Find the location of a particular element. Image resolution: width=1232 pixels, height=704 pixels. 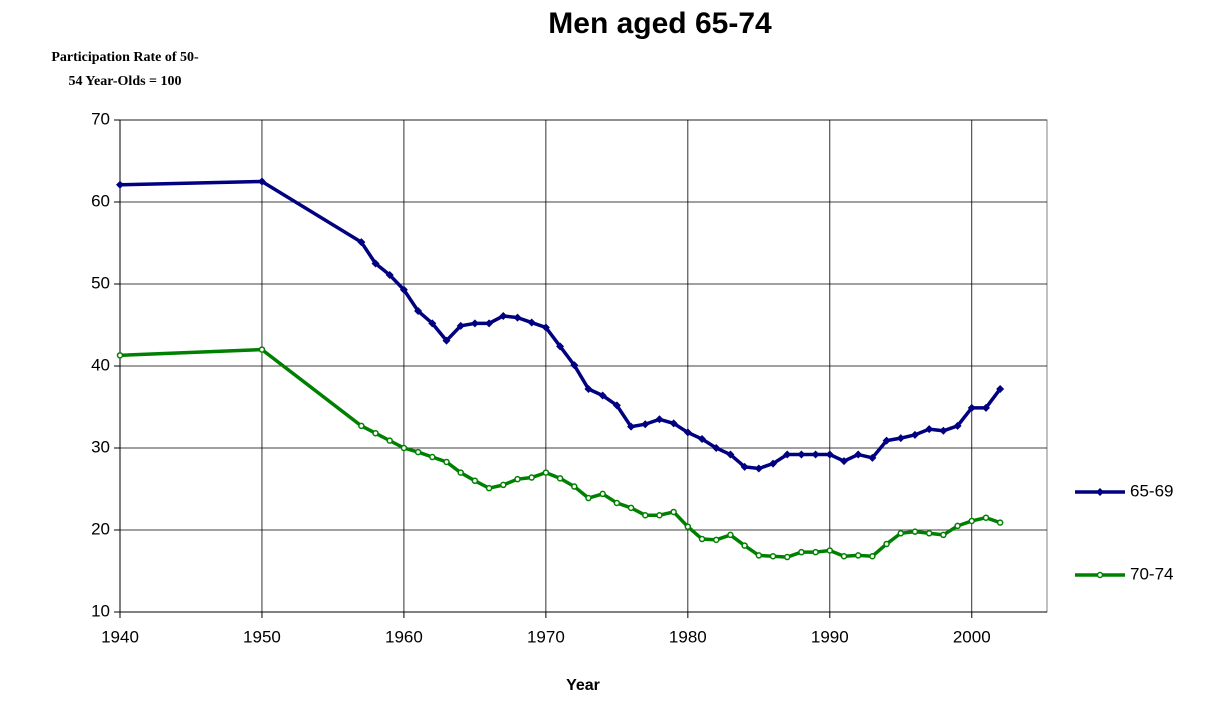

legend-label: 70-74 is located at coordinates (1151, 573).